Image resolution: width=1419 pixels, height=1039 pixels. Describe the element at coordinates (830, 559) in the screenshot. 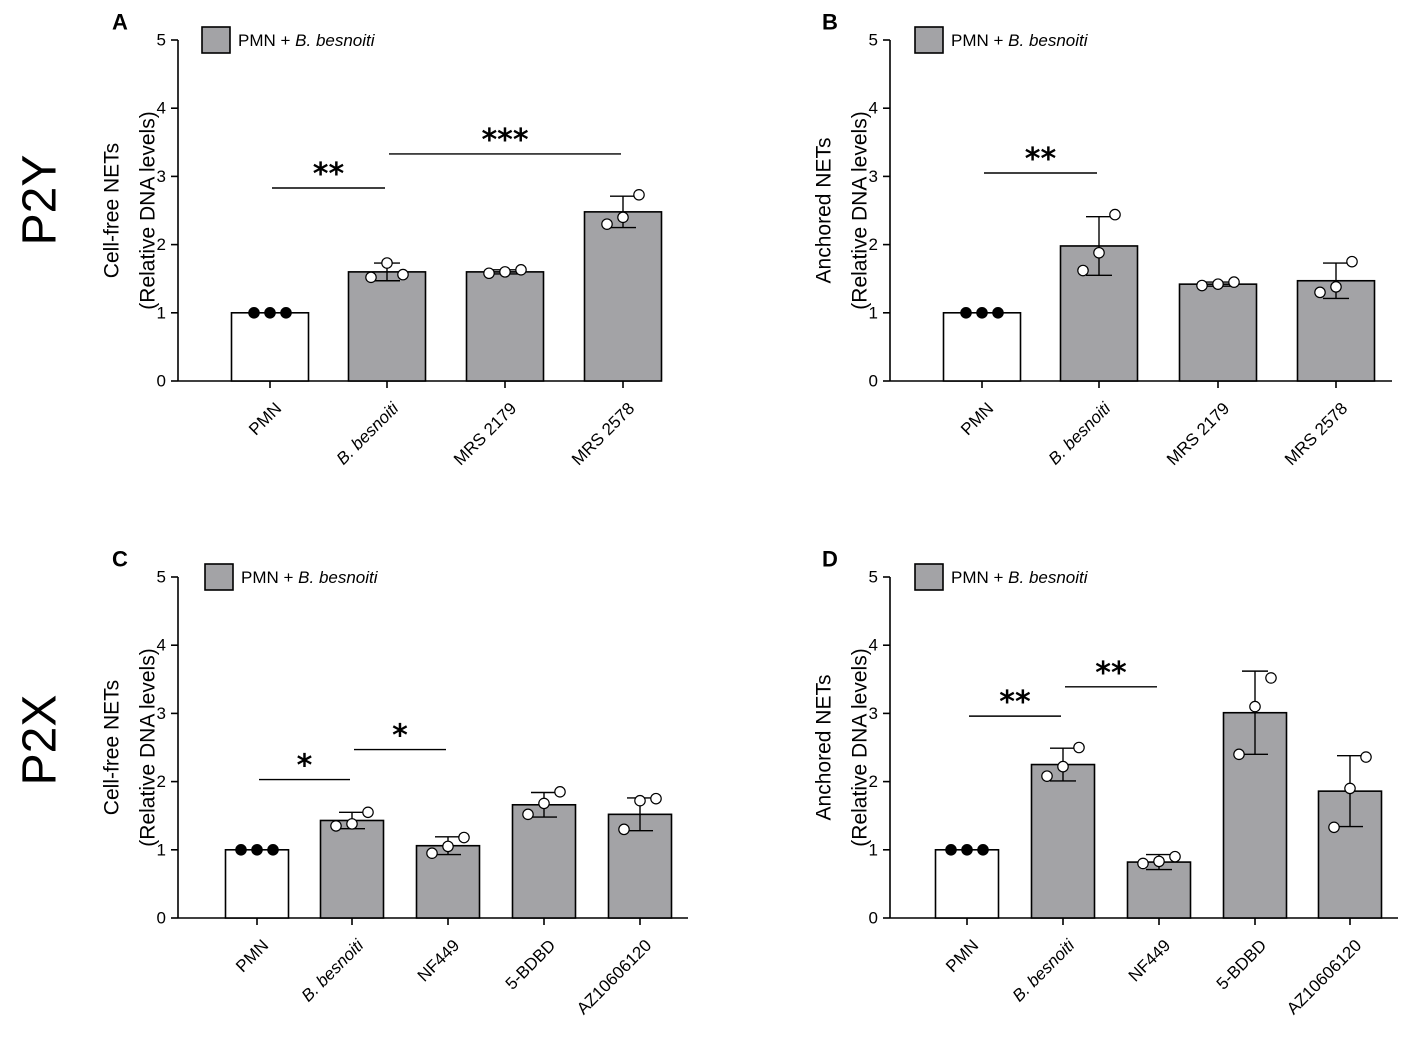

I see `panel-letter: D` at that location.